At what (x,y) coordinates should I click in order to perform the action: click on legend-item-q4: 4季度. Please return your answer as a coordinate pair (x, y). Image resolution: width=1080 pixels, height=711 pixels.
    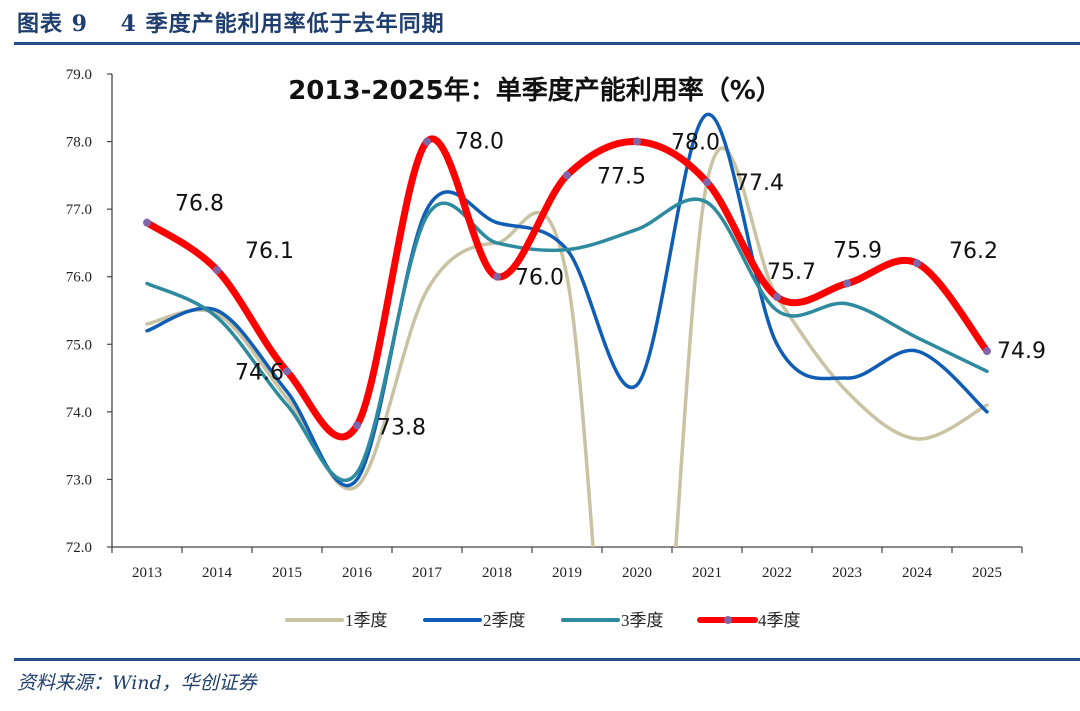
    Looking at the image, I should click on (749, 620).